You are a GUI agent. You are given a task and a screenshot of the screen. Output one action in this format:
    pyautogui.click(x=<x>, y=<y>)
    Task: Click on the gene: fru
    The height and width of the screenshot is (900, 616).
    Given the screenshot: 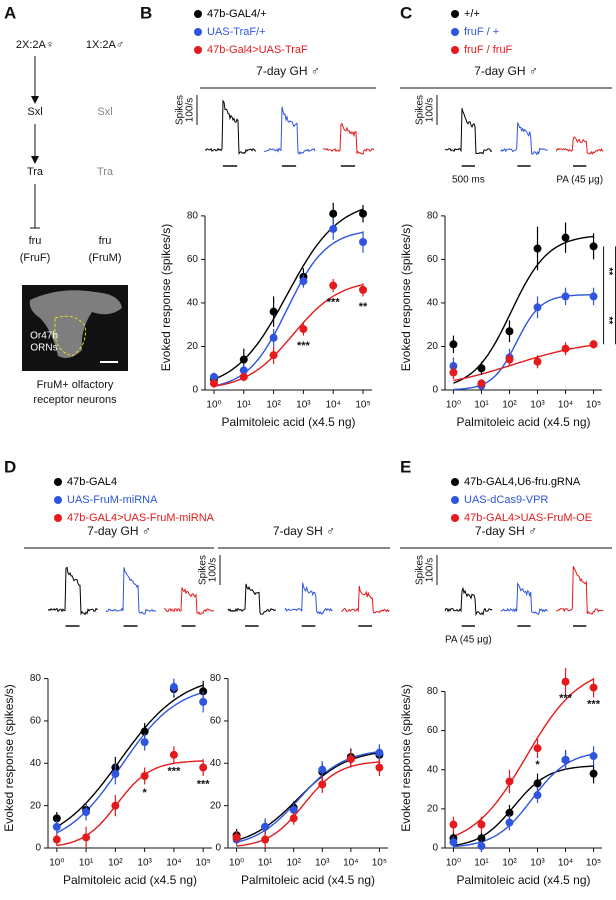 What is the action you would take?
    pyautogui.click(x=105, y=241)
    